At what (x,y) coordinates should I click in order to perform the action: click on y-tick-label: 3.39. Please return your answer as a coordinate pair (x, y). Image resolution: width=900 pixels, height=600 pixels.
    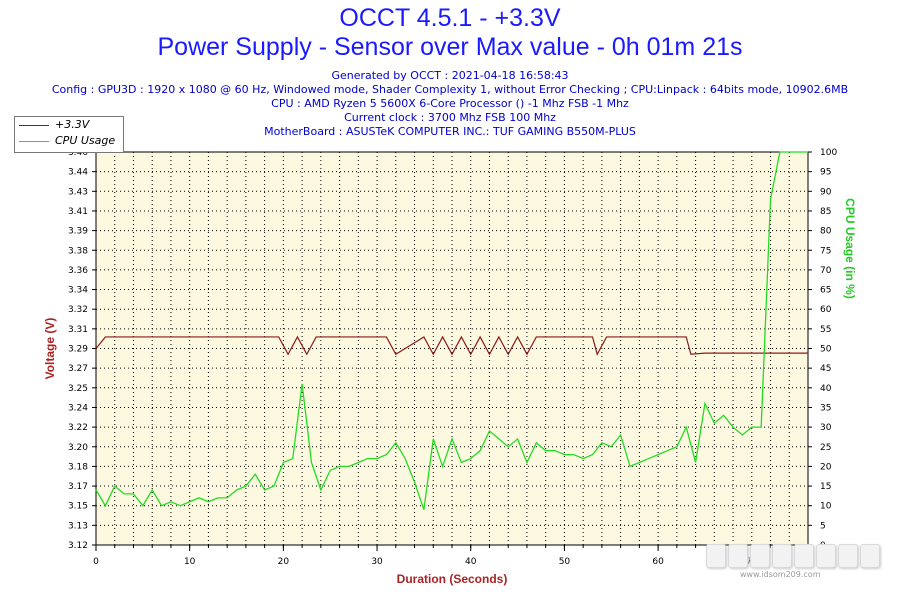
    Looking at the image, I should click on (78, 232).